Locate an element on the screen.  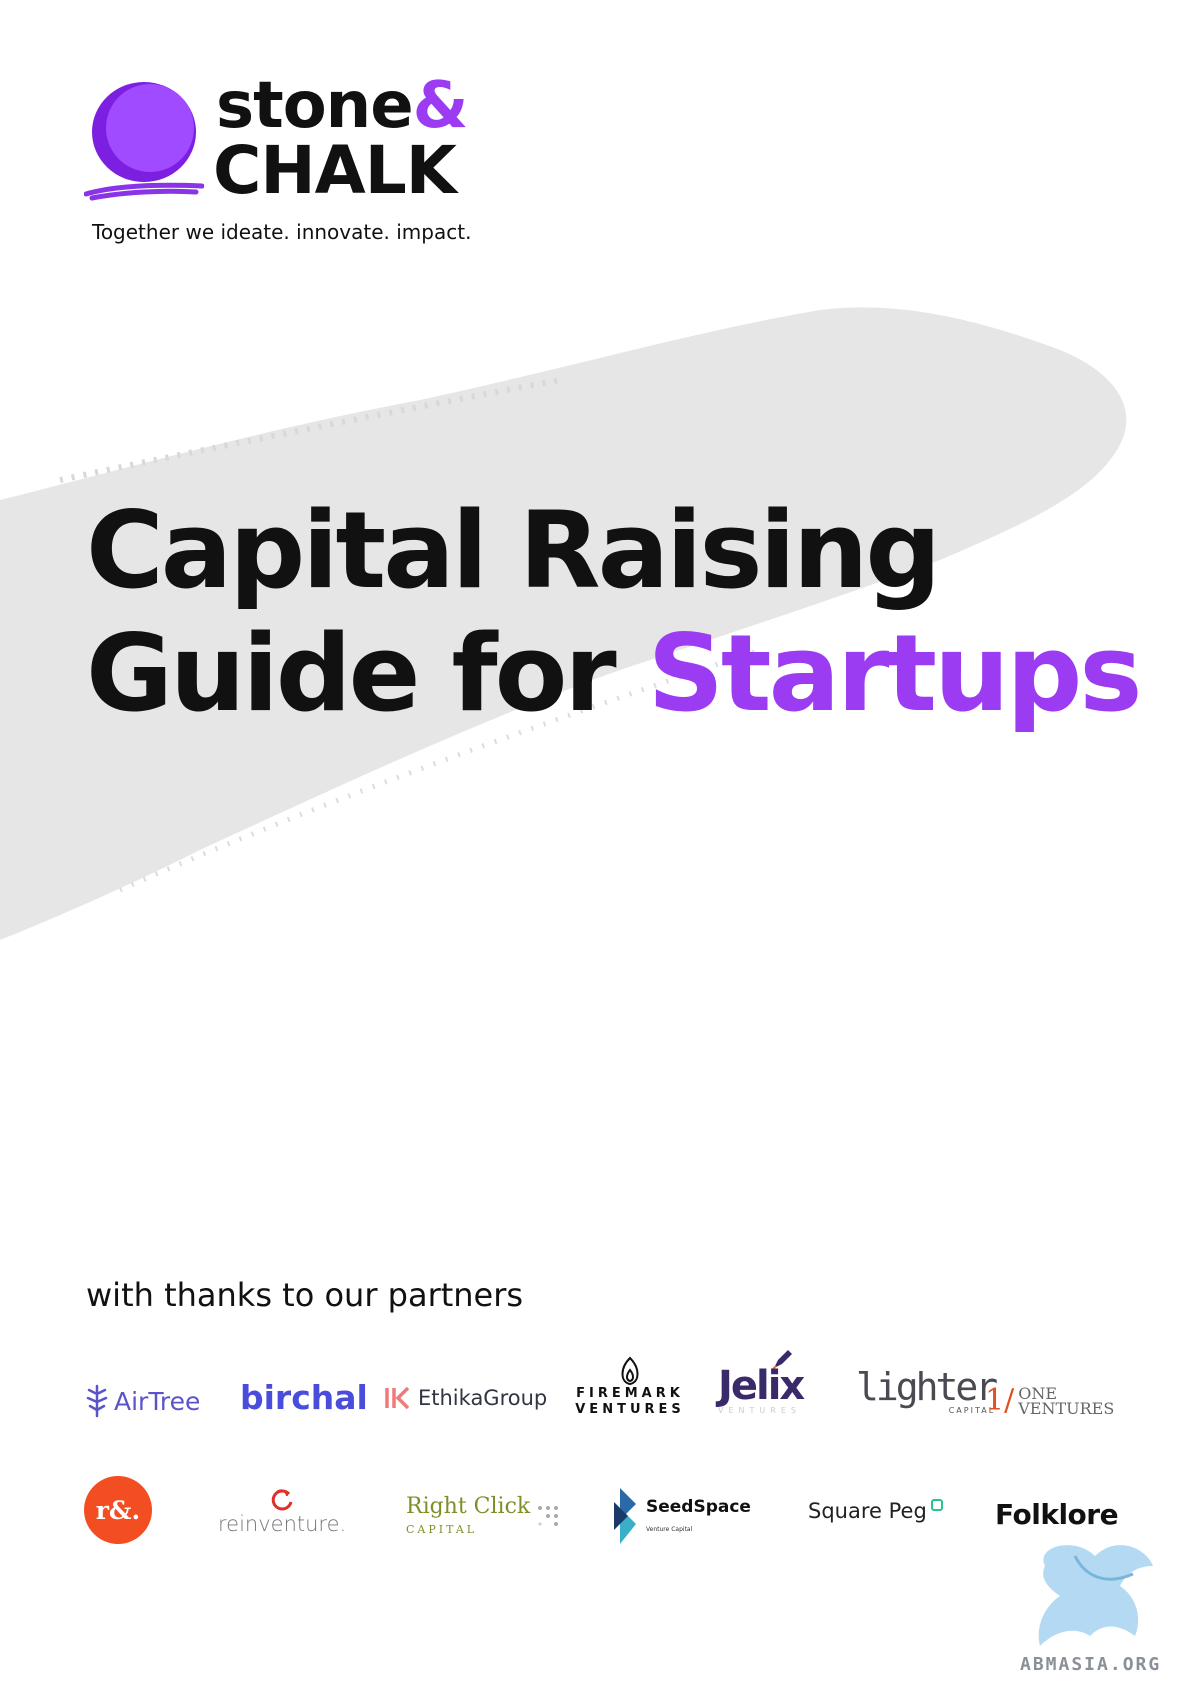
title-line-2-prefix: Guide for is located at coordinates (367, 673).